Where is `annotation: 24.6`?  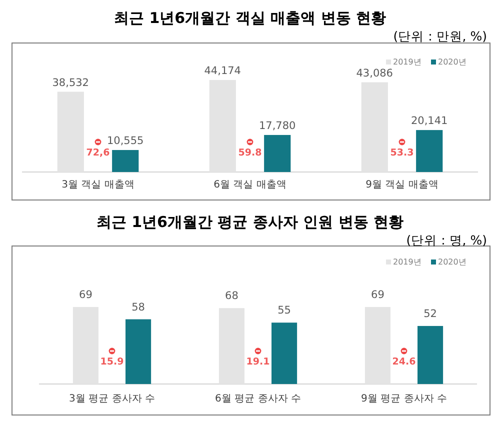 annotation: 24.6 is located at coordinates (404, 362).